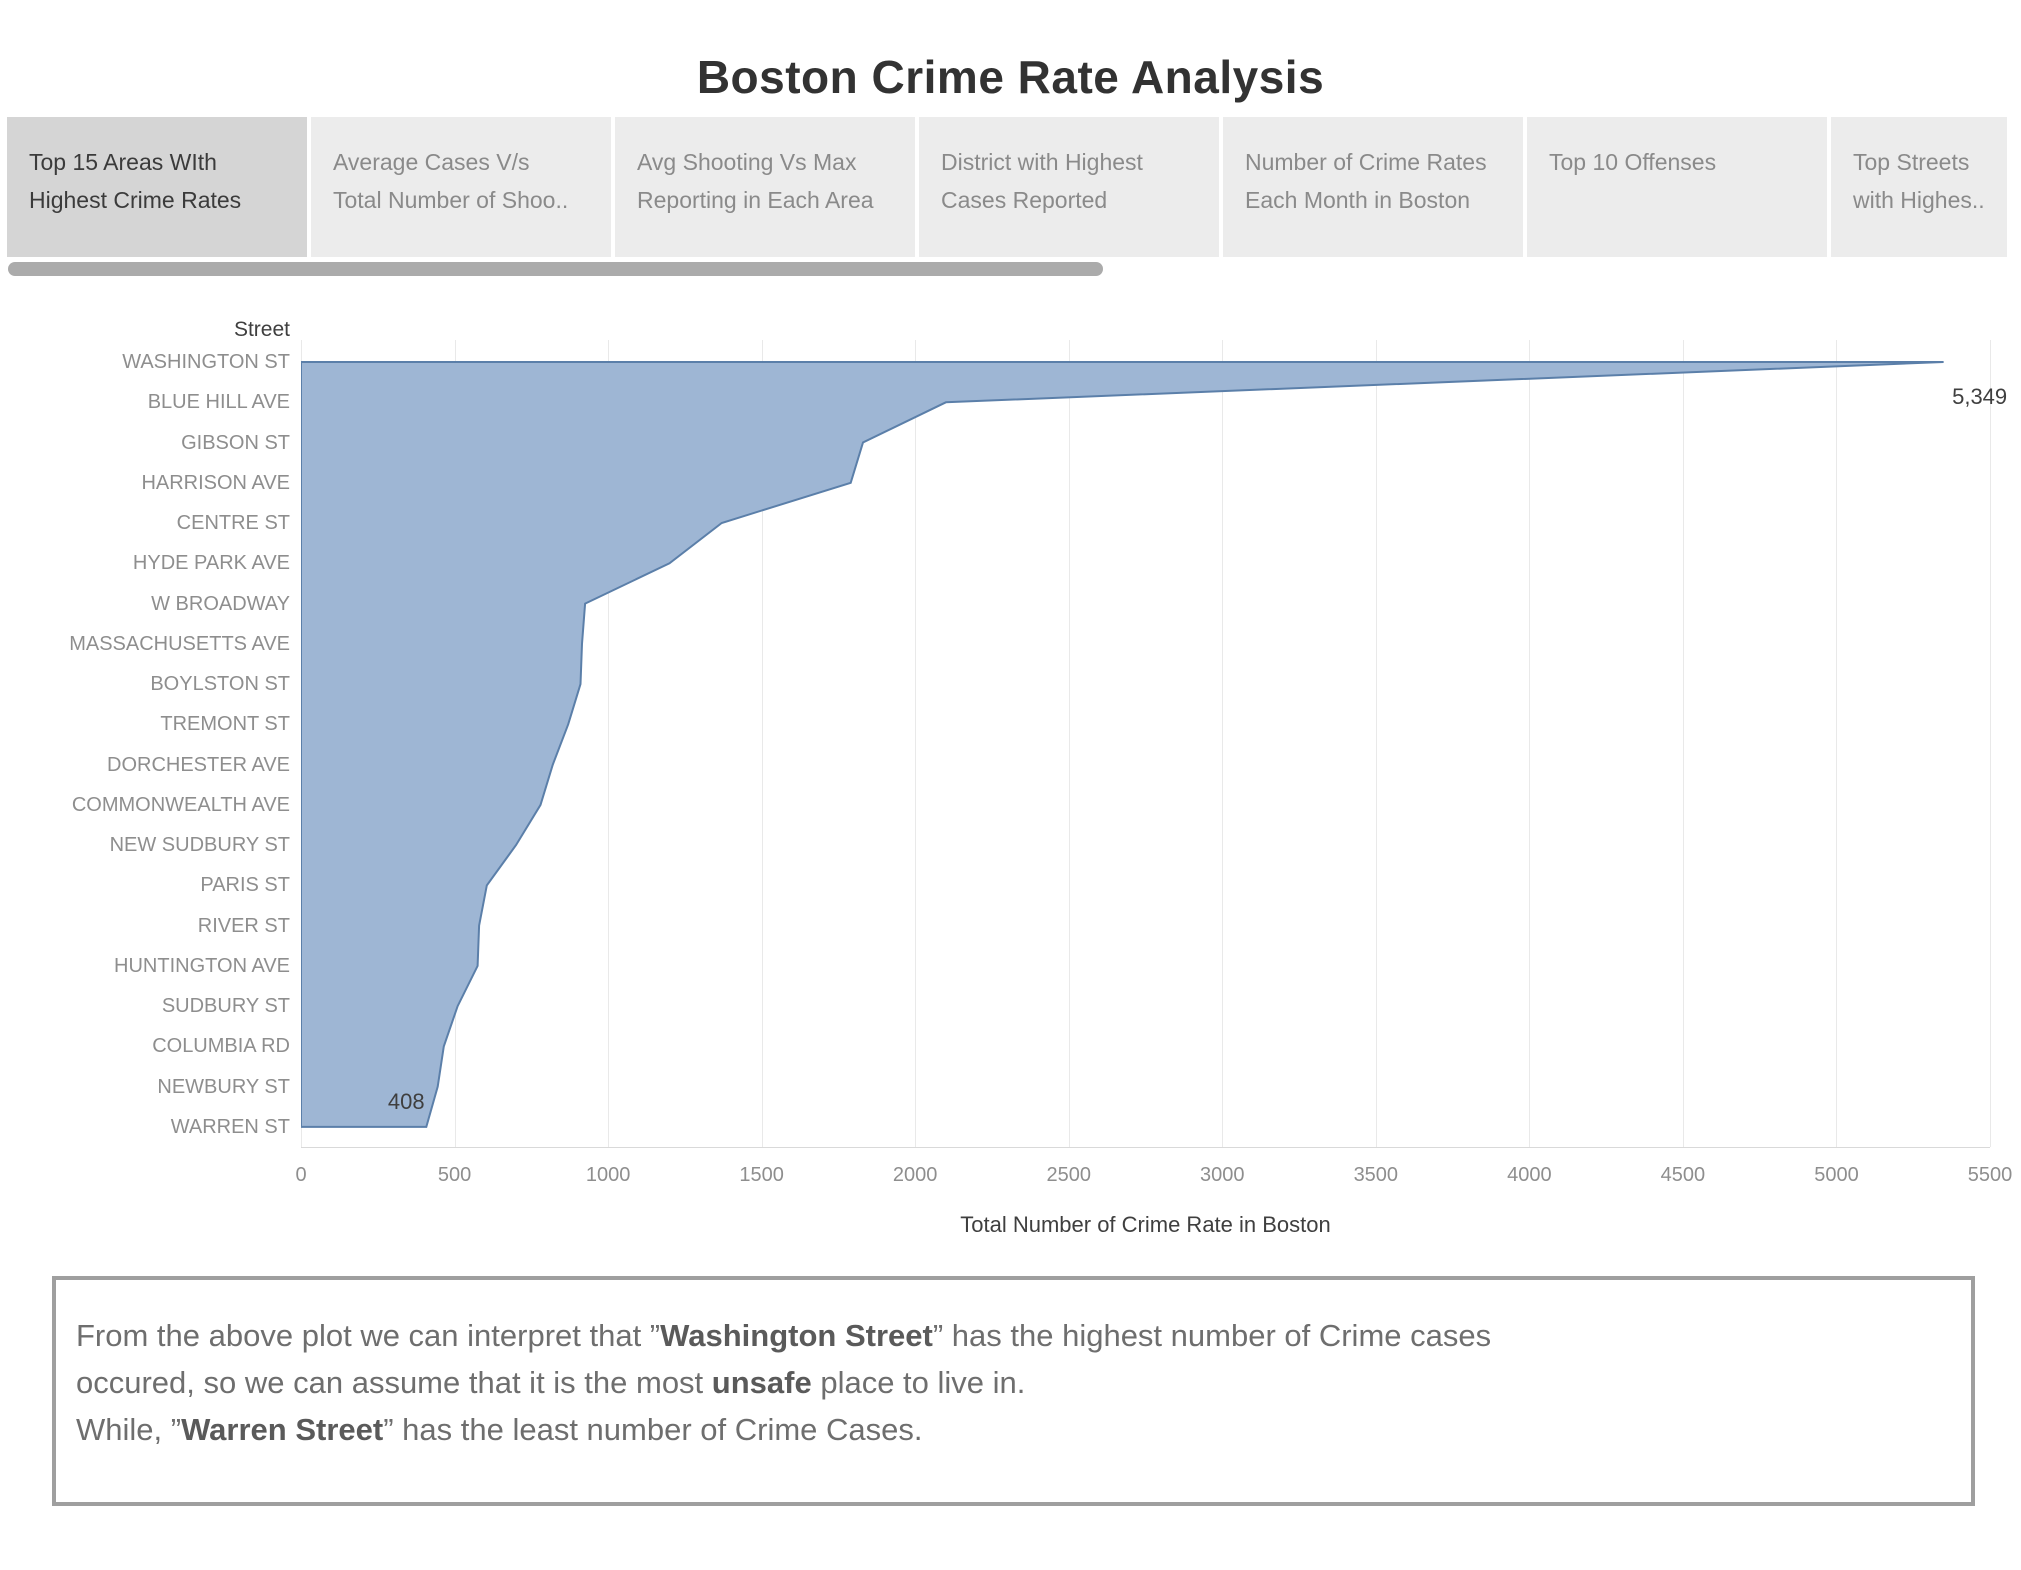 The image size is (2021, 1570). Describe the element at coordinates (225, 724) in the screenshot. I see `street-label: TREMONT ST` at that location.